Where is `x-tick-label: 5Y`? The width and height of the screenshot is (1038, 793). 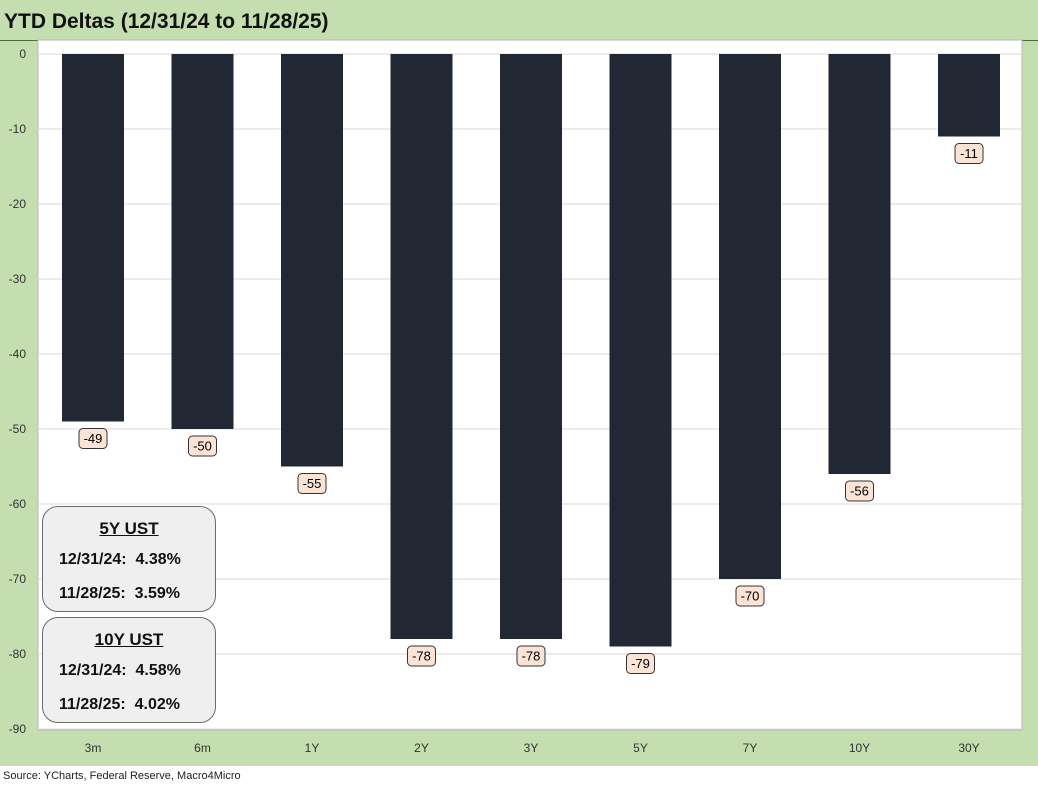 x-tick-label: 5Y is located at coordinates (640, 748).